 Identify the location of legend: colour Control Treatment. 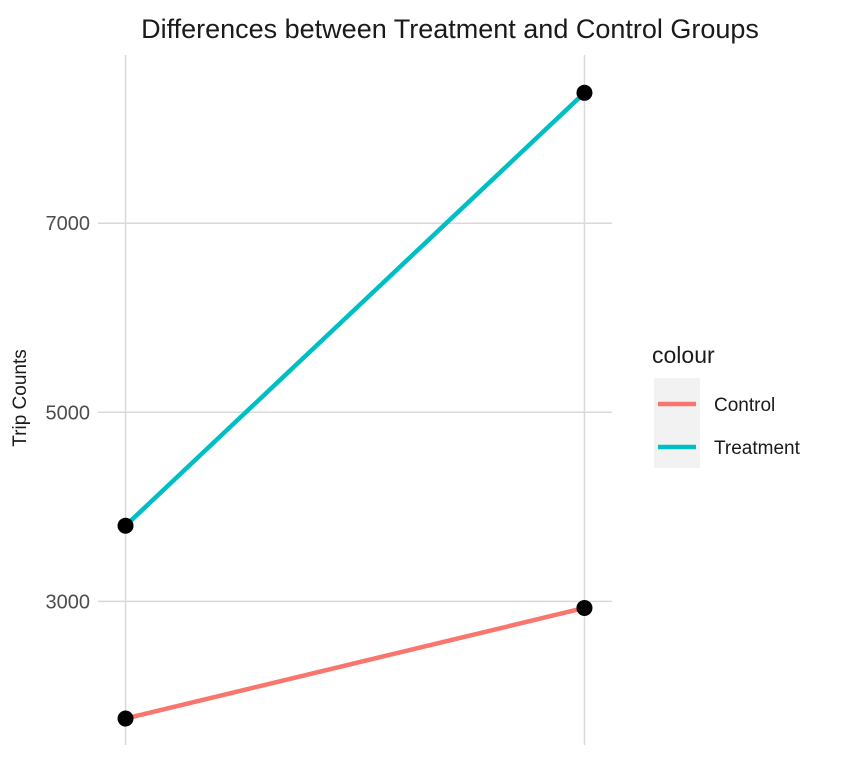
(726, 405).